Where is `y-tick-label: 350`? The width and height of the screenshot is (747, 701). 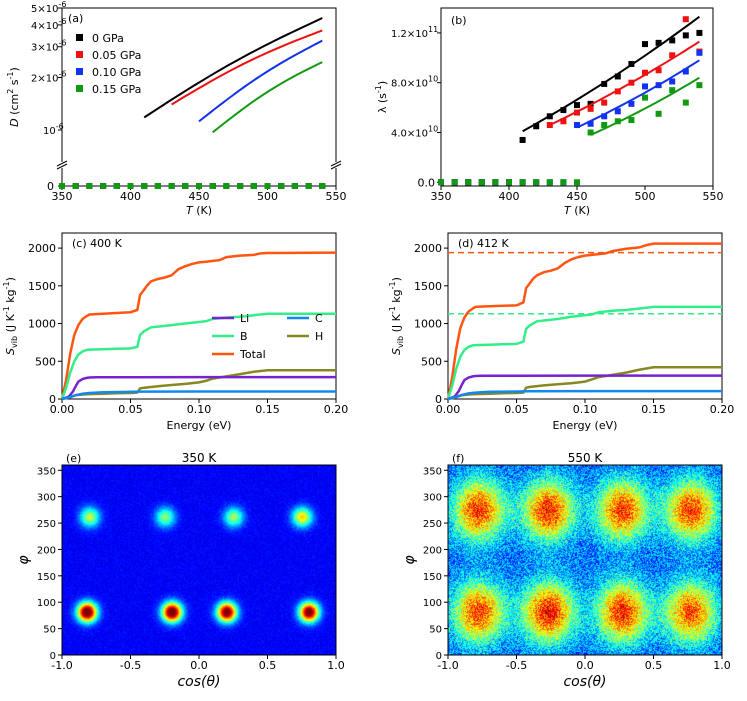
y-tick-label: 350 is located at coordinates (46, 471).